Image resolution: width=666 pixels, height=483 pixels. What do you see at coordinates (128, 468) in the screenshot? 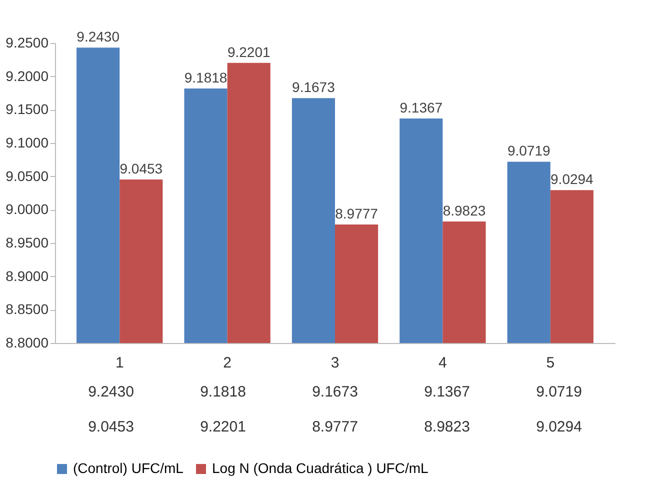
I see `legend-label: (Control) UFC/mL` at bounding box center [128, 468].